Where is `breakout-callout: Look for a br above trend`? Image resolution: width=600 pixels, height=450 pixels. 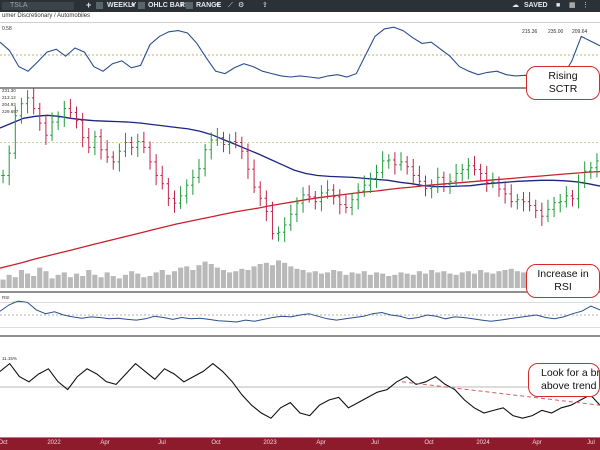
breakout-callout: Look for a br above trend is located at coordinates (564, 380).